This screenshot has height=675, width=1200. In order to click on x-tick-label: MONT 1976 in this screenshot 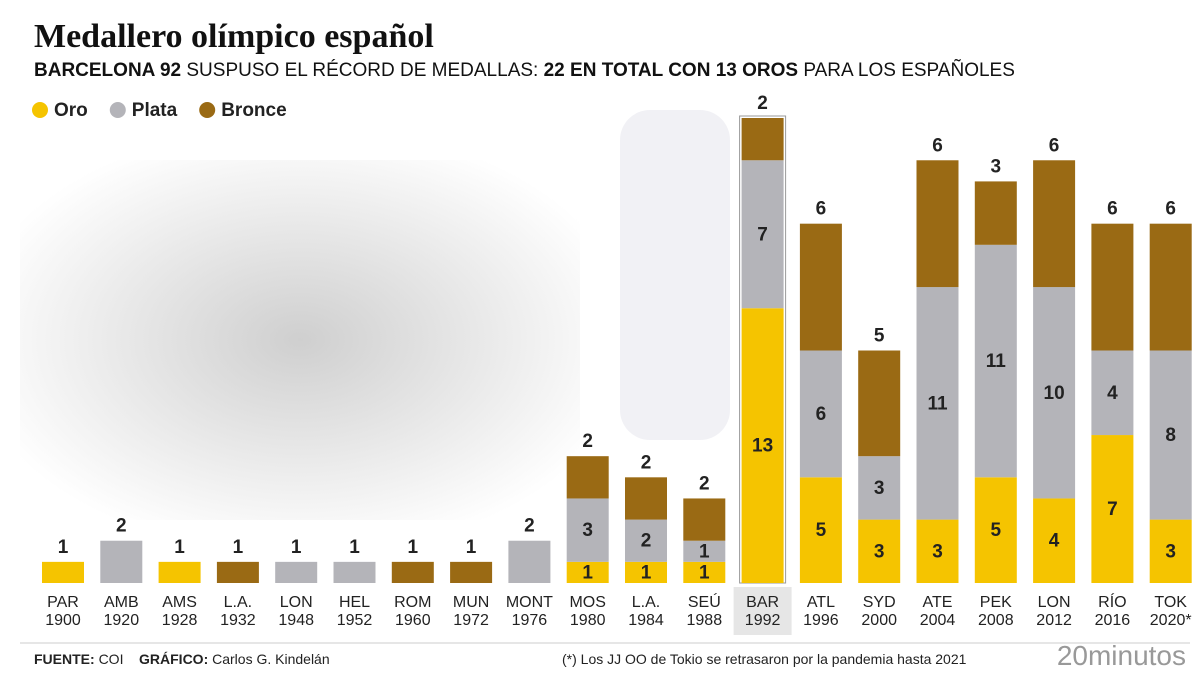, I will do `click(529, 611)`.